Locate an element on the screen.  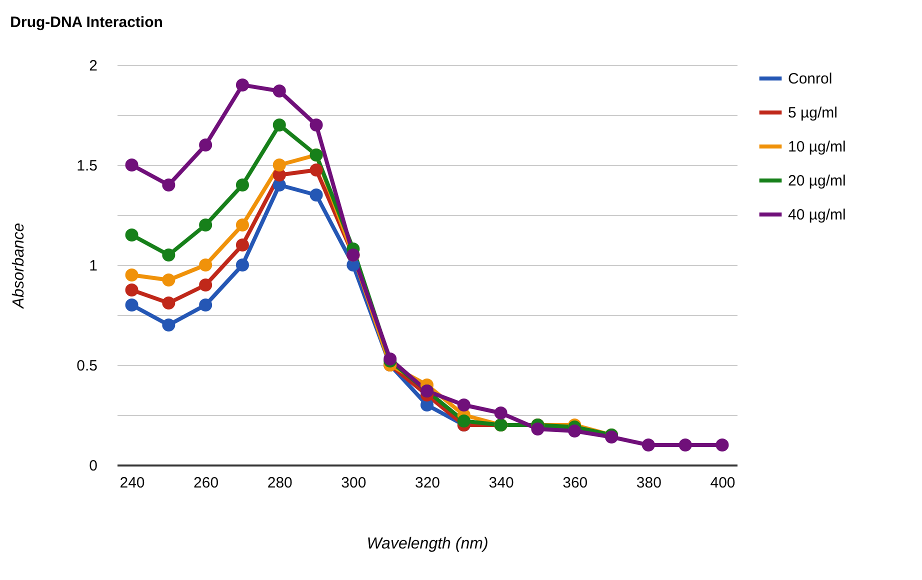
x-tick-label: 280 is located at coordinates (279, 483).